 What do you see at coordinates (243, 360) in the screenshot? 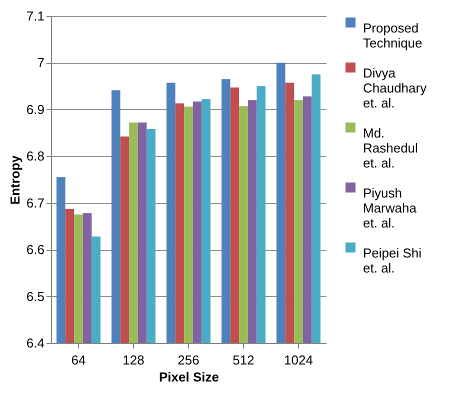
I see `x-tick-label: 512` at bounding box center [243, 360].